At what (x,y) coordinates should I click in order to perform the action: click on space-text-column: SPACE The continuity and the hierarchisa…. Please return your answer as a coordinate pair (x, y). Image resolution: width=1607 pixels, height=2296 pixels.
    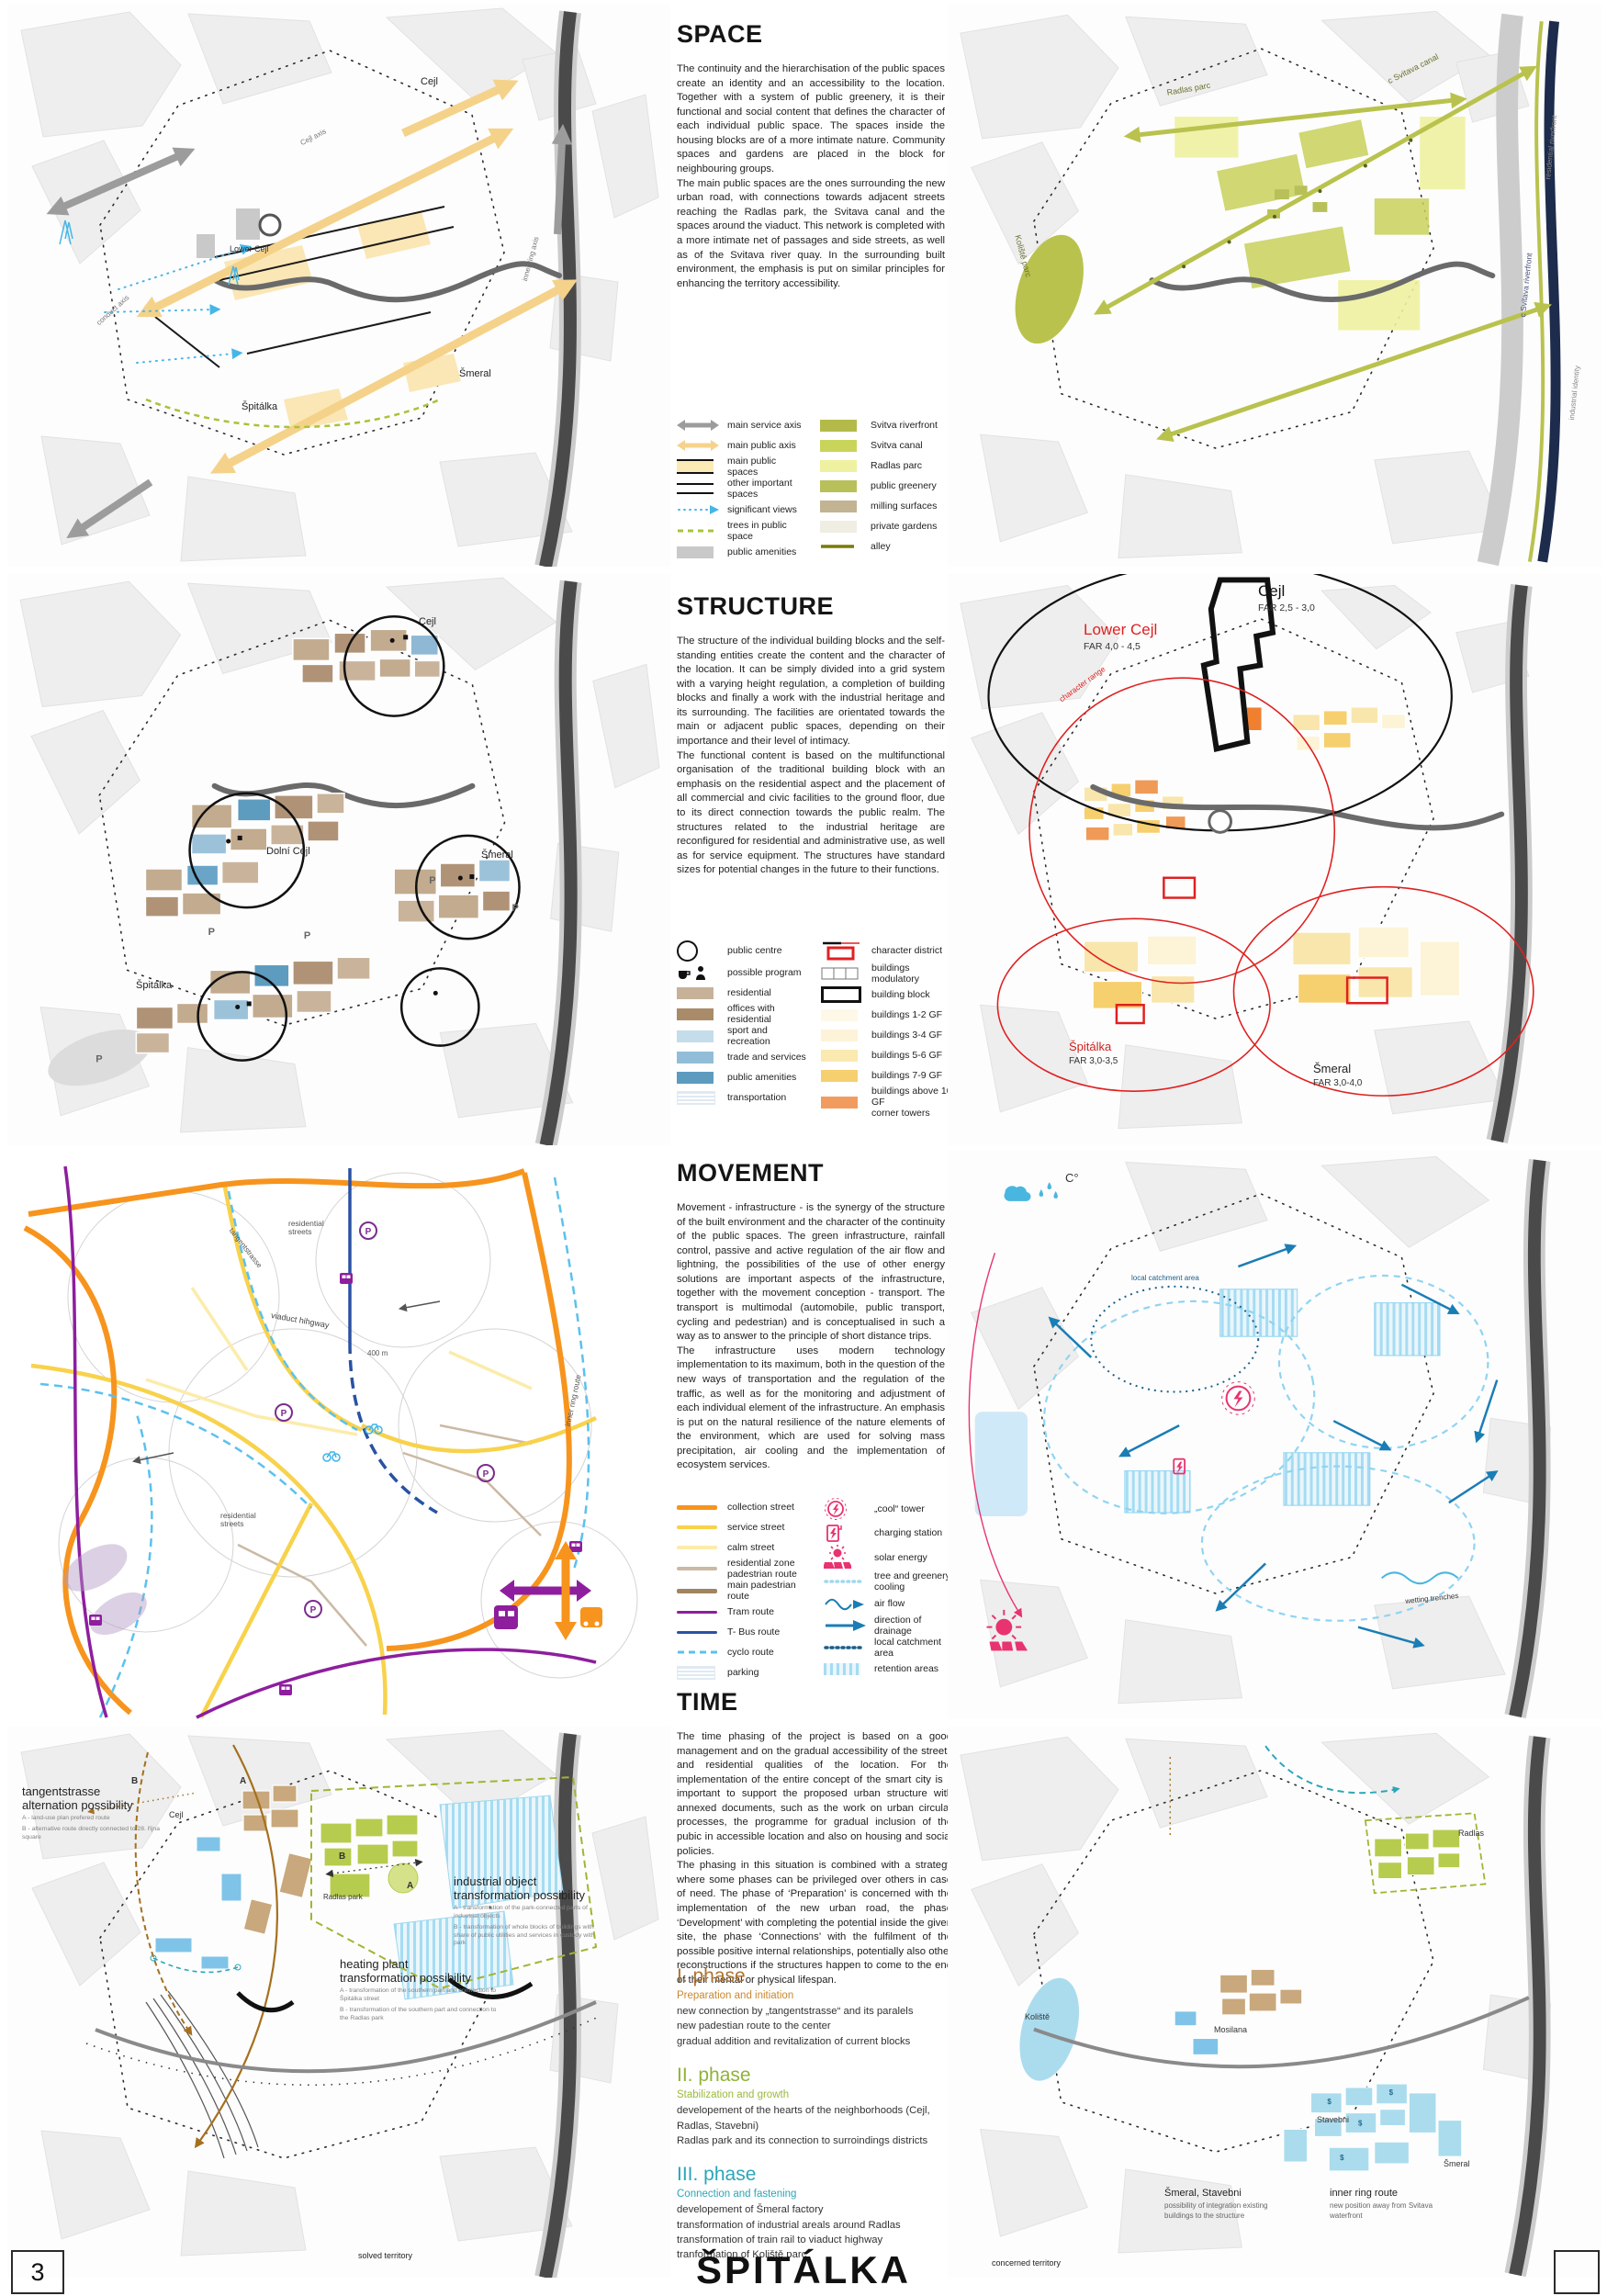
    Looking at the image, I should click on (811, 156).